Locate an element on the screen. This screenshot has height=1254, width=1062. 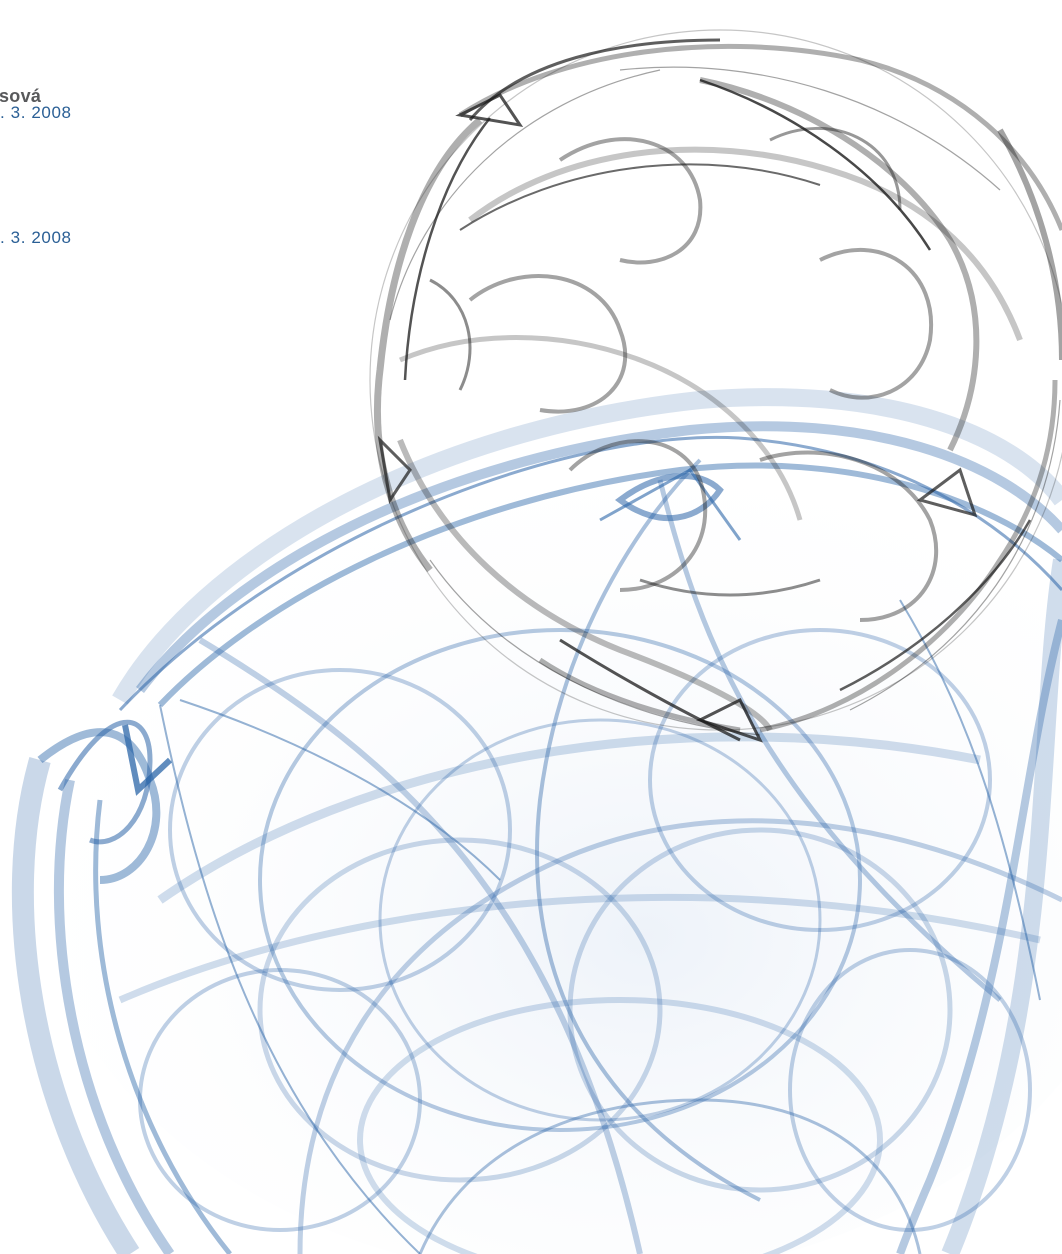
date-fragment-2: . 3. 2008 is located at coordinates (36, 237).